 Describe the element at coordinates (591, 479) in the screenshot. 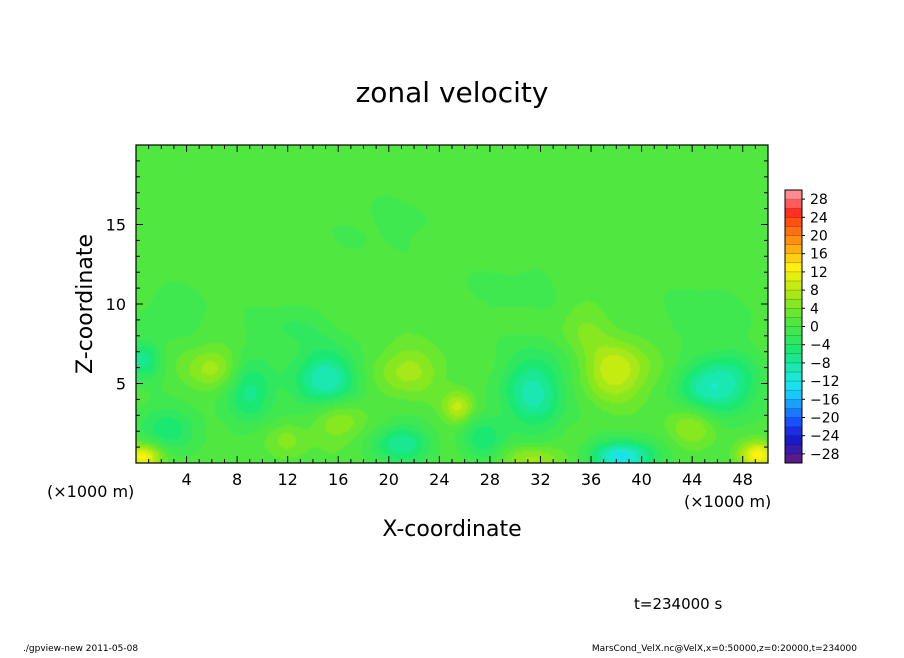

I see `x-tick-label: 36` at that location.